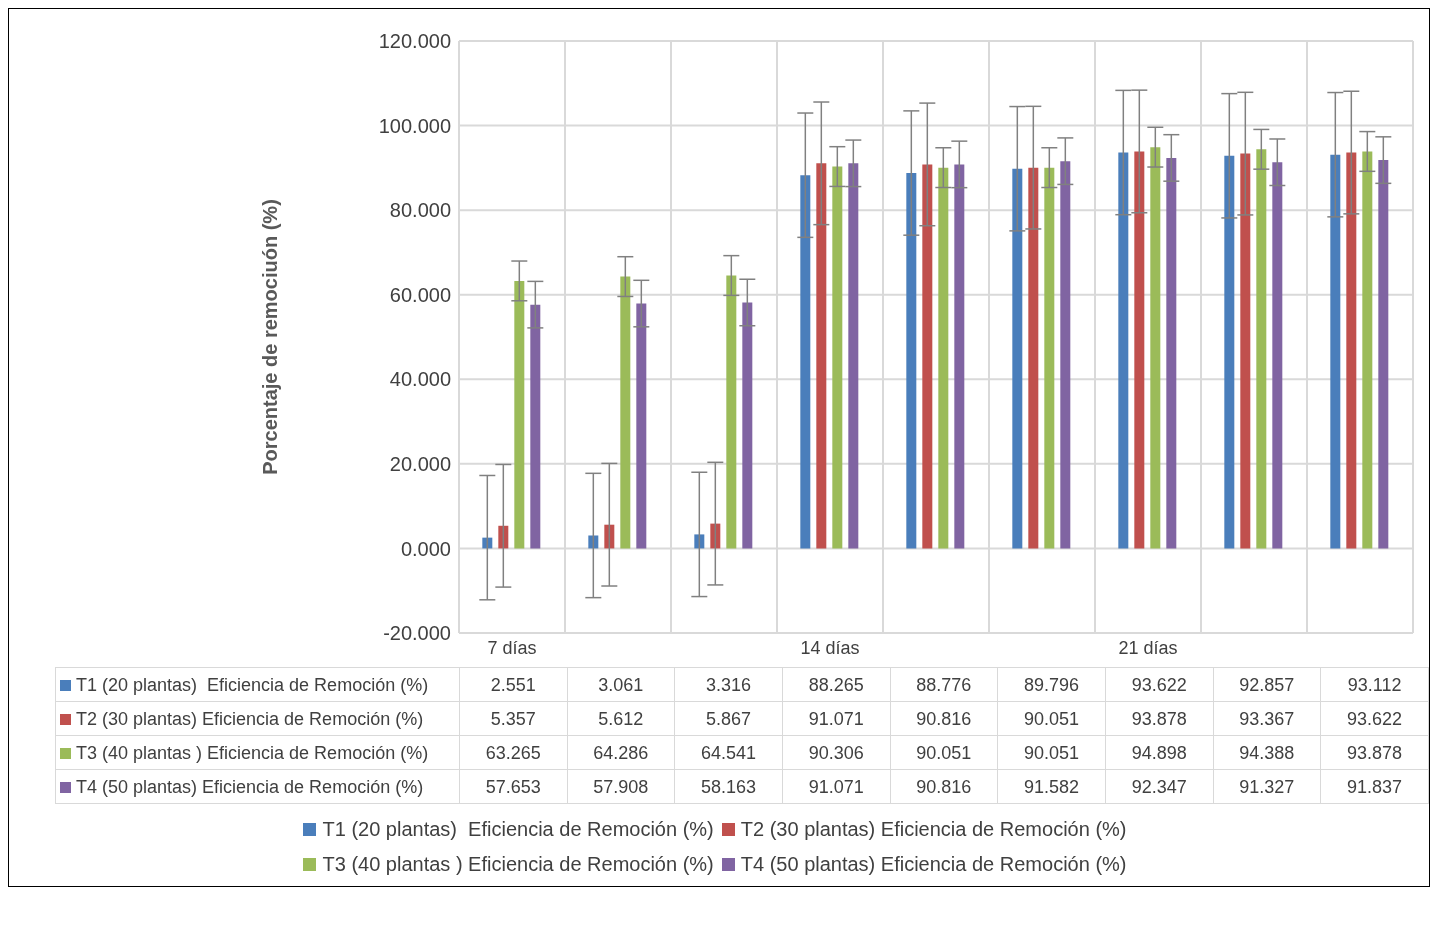 The height and width of the screenshot is (946, 1432). What do you see at coordinates (621, 752) in the screenshot?
I see `data-label: 64.286` at bounding box center [621, 752].